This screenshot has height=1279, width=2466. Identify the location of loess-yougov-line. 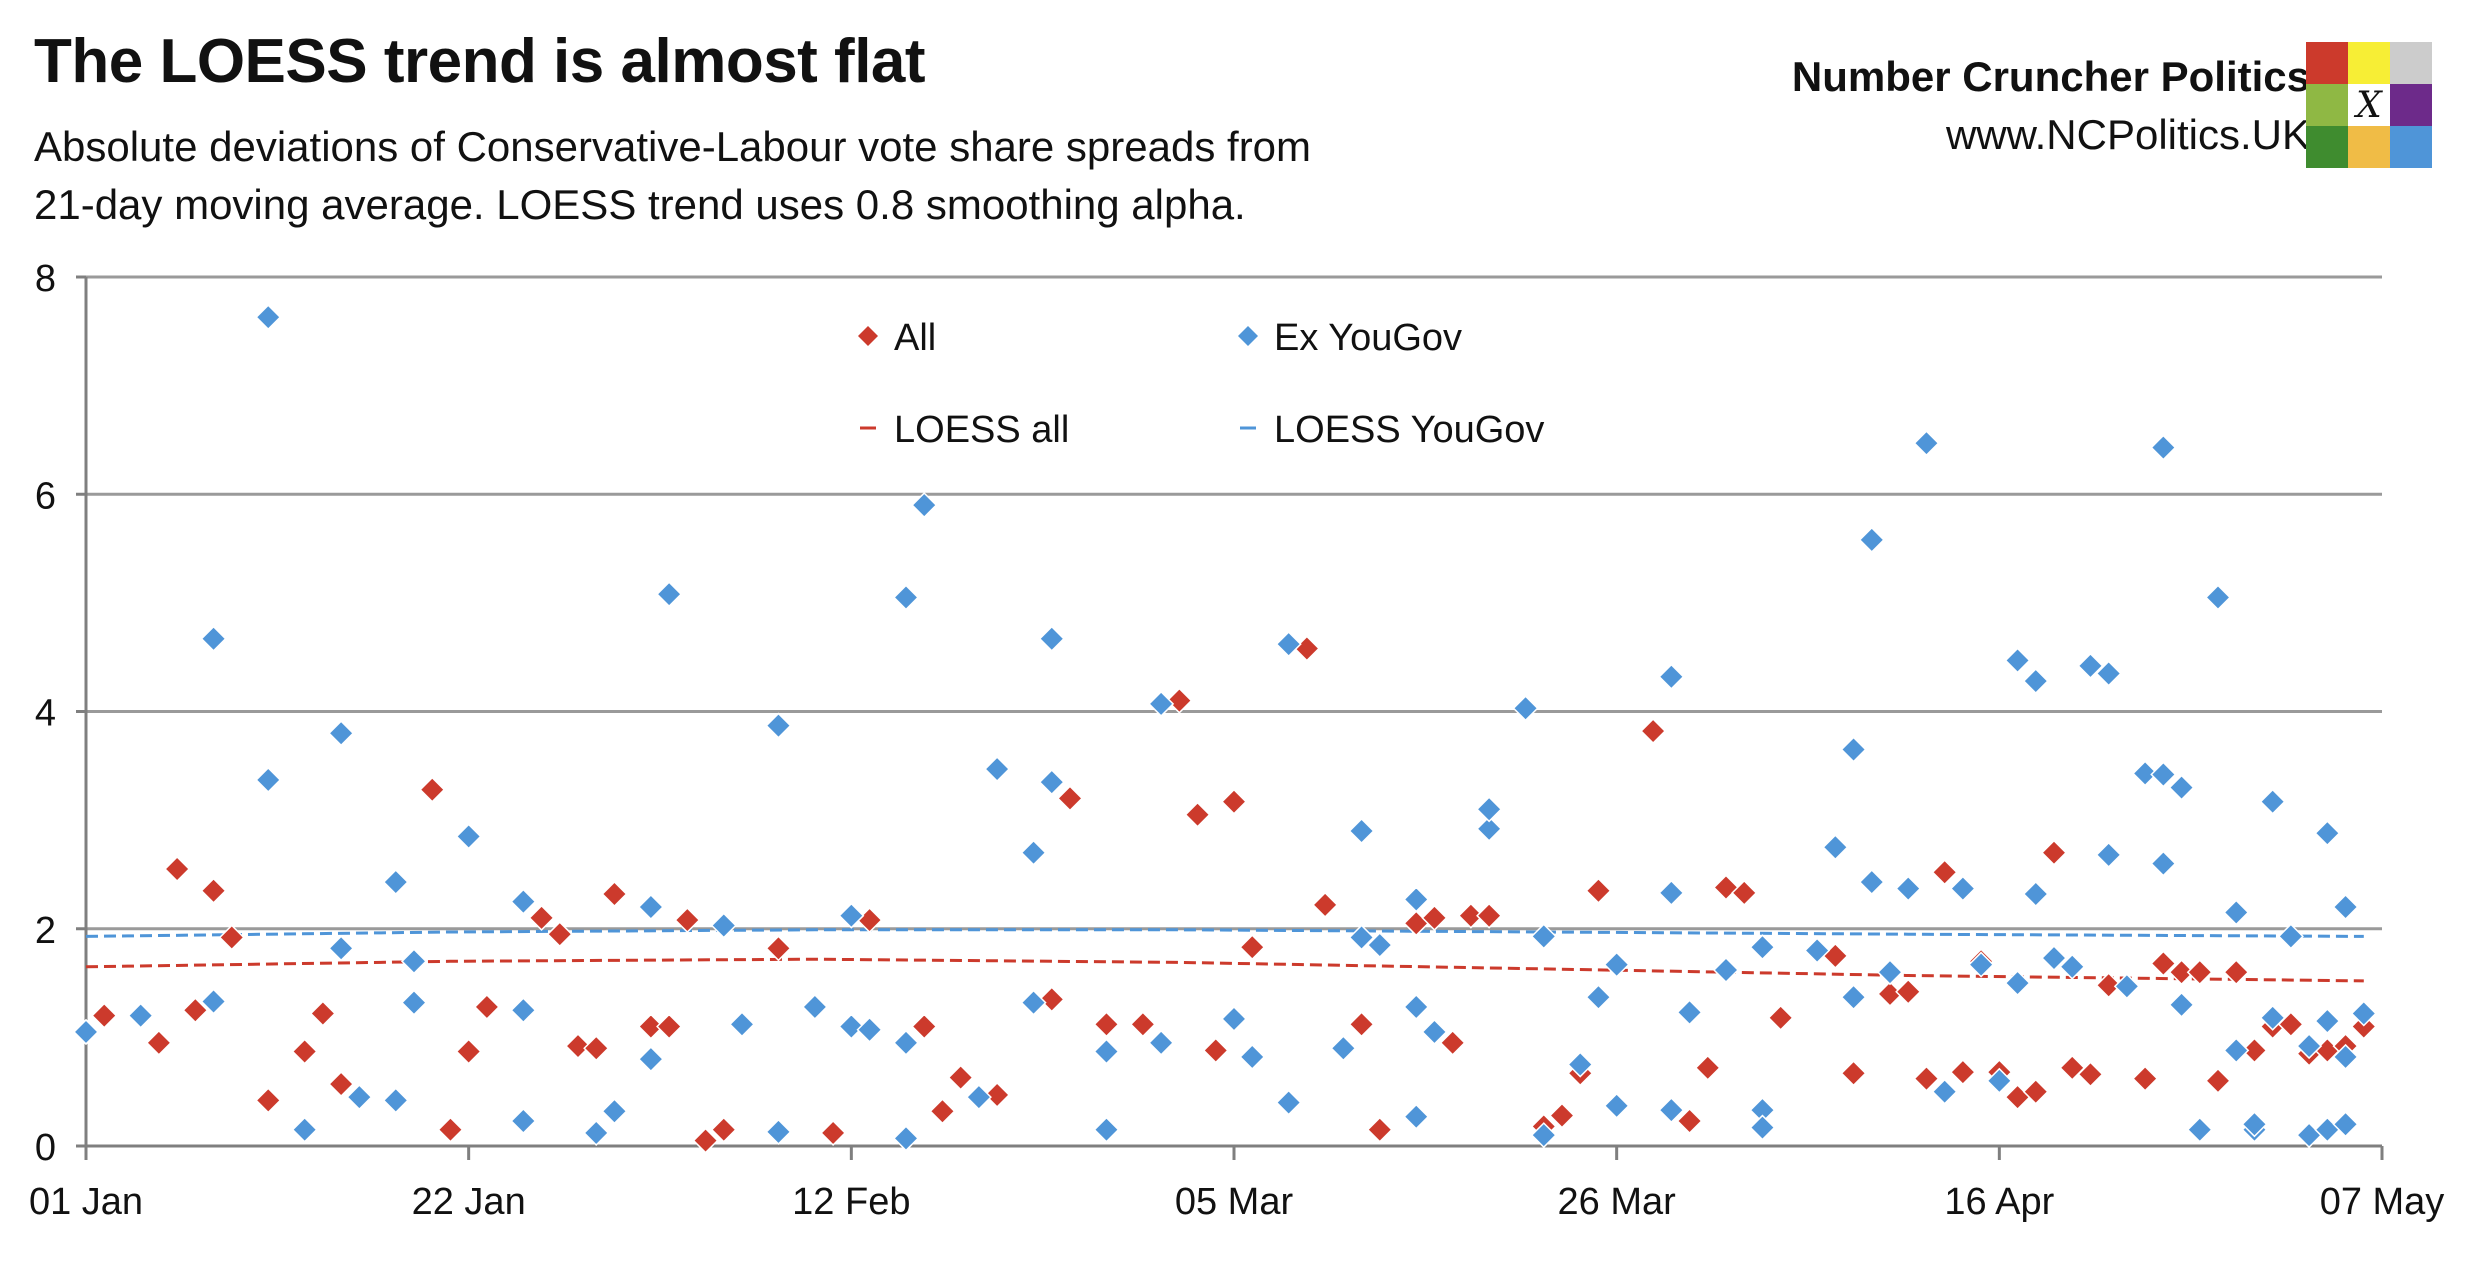
(1224, 933).